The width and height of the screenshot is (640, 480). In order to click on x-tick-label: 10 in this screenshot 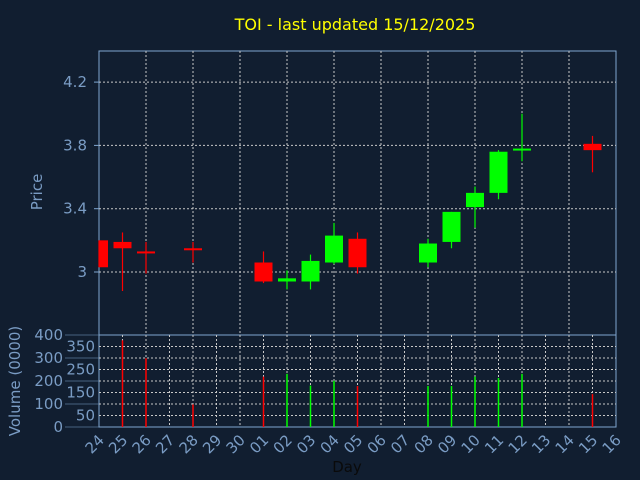, I will do `click(471, 444)`.